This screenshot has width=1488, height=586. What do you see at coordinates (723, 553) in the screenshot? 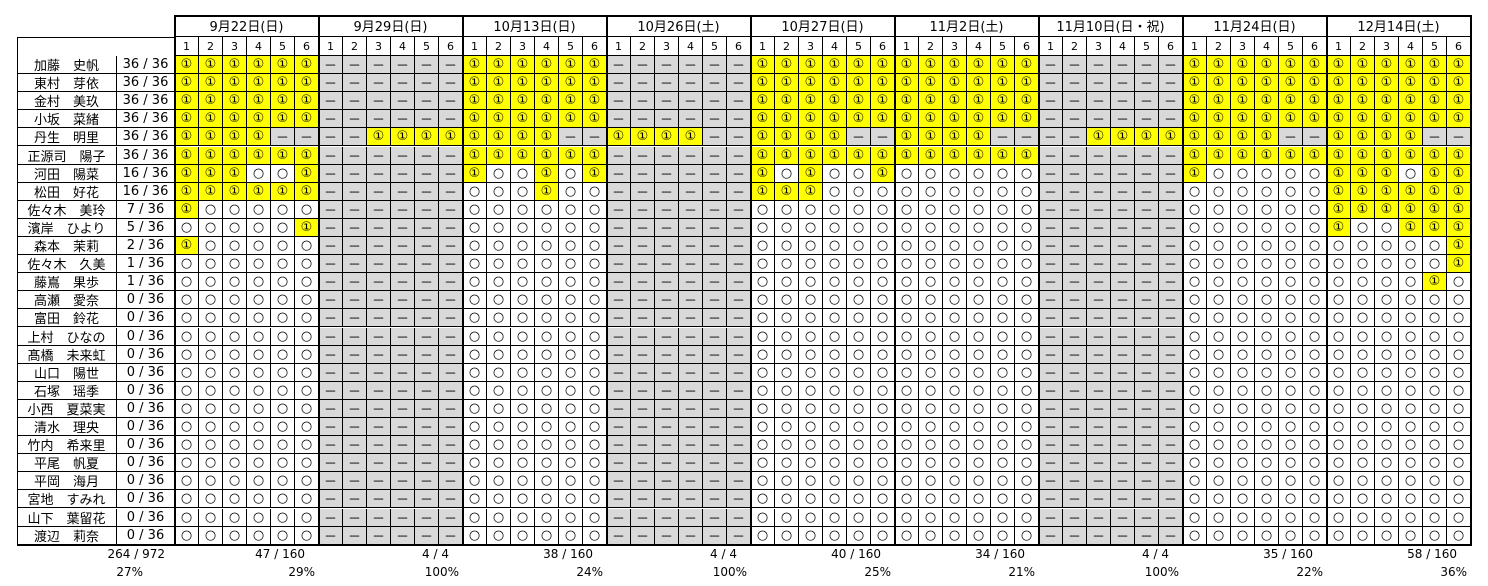
I see `date-count: 4 / 4` at bounding box center [723, 553].